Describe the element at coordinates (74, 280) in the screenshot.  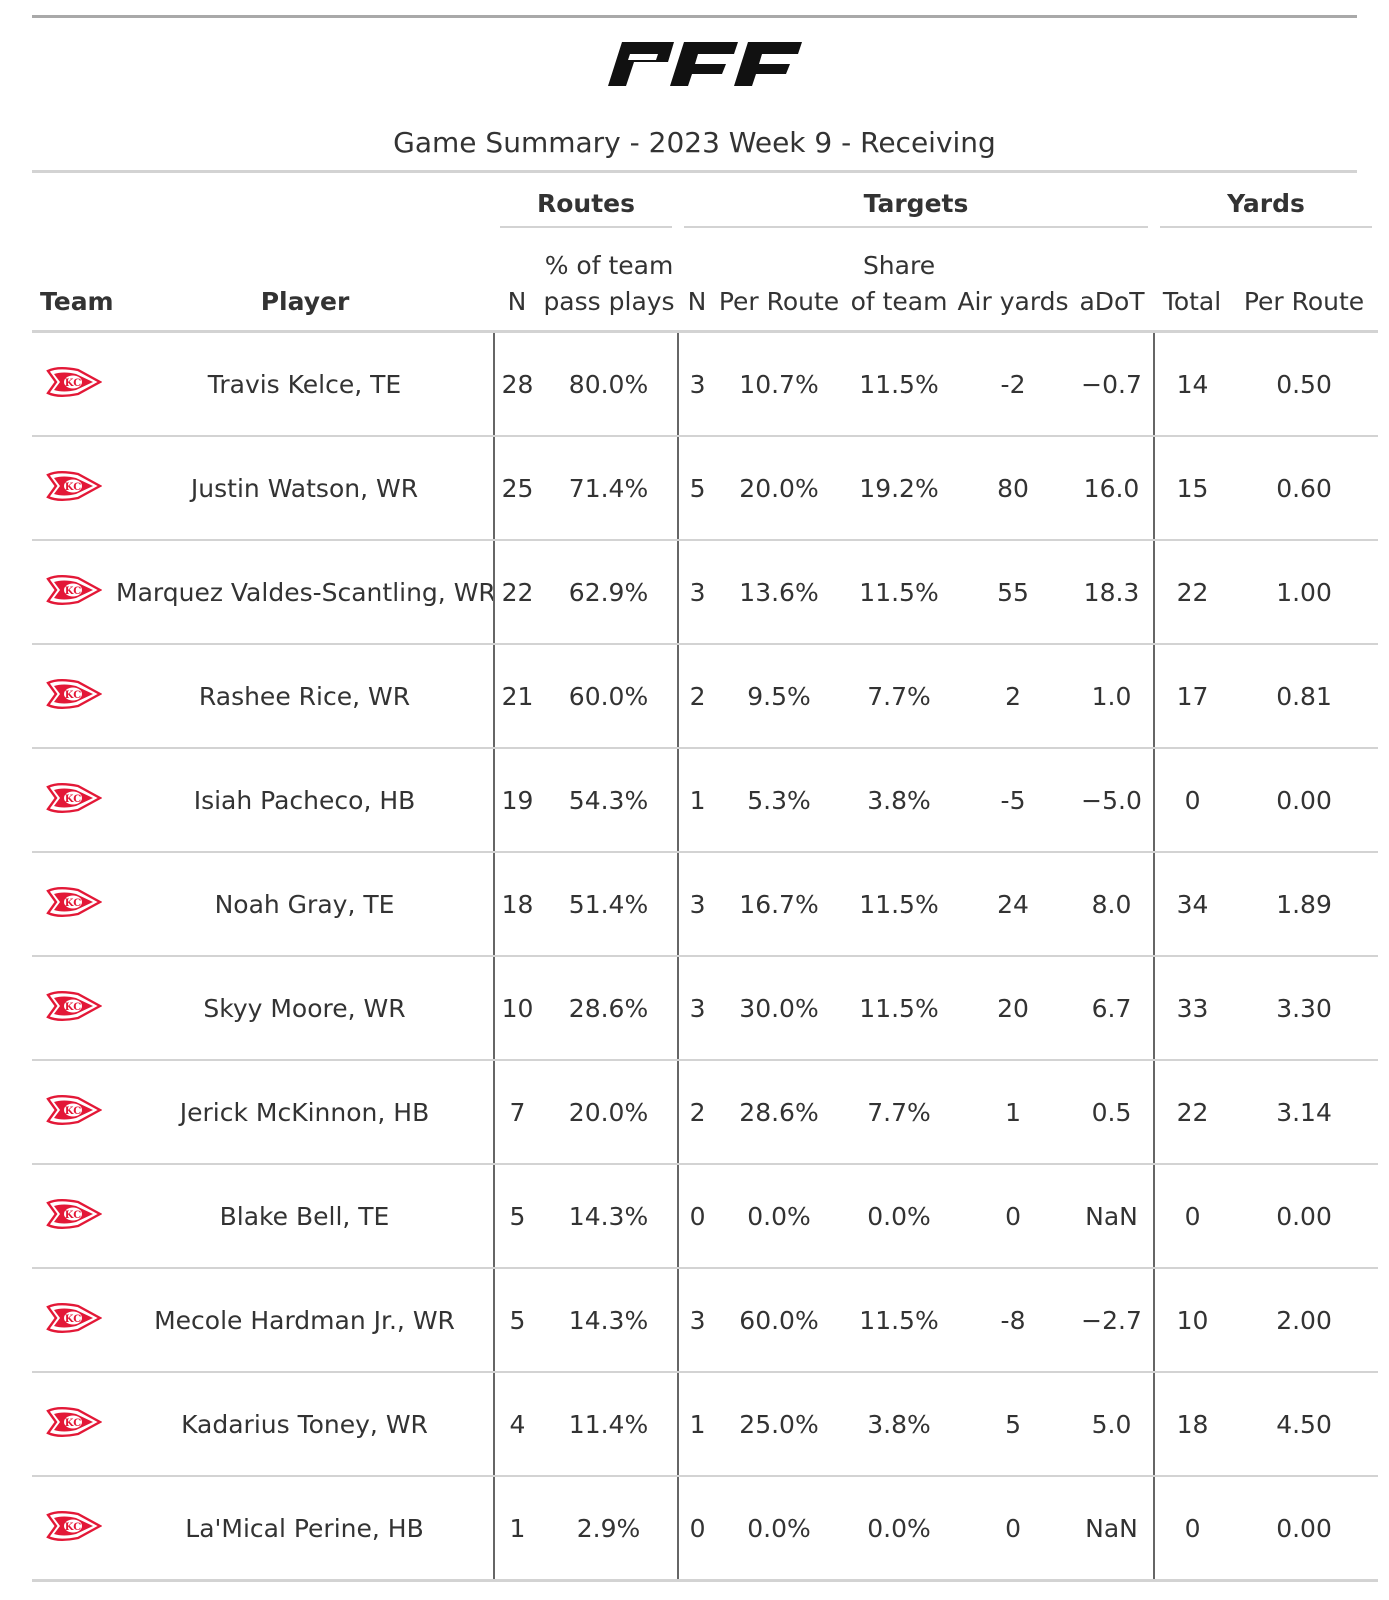
I see `col-team: Team` at that location.